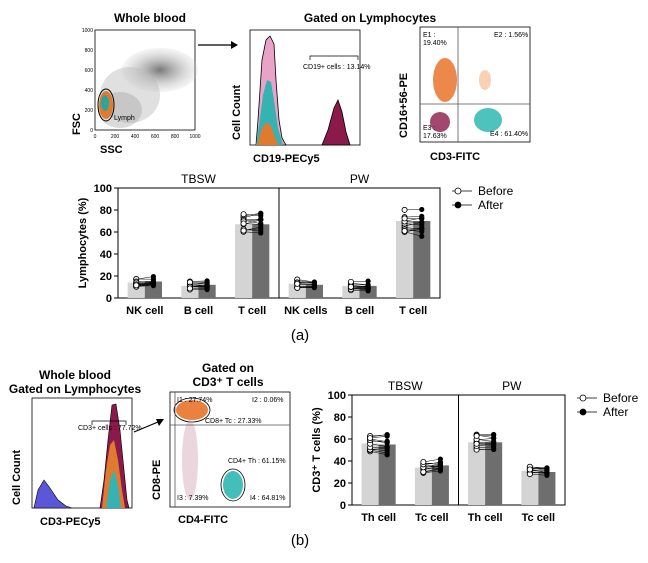 The height and width of the screenshot is (563, 648). Describe the element at coordinates (175, 137) in the screenshot. I see `scatter-x-tick: 800` at that location.